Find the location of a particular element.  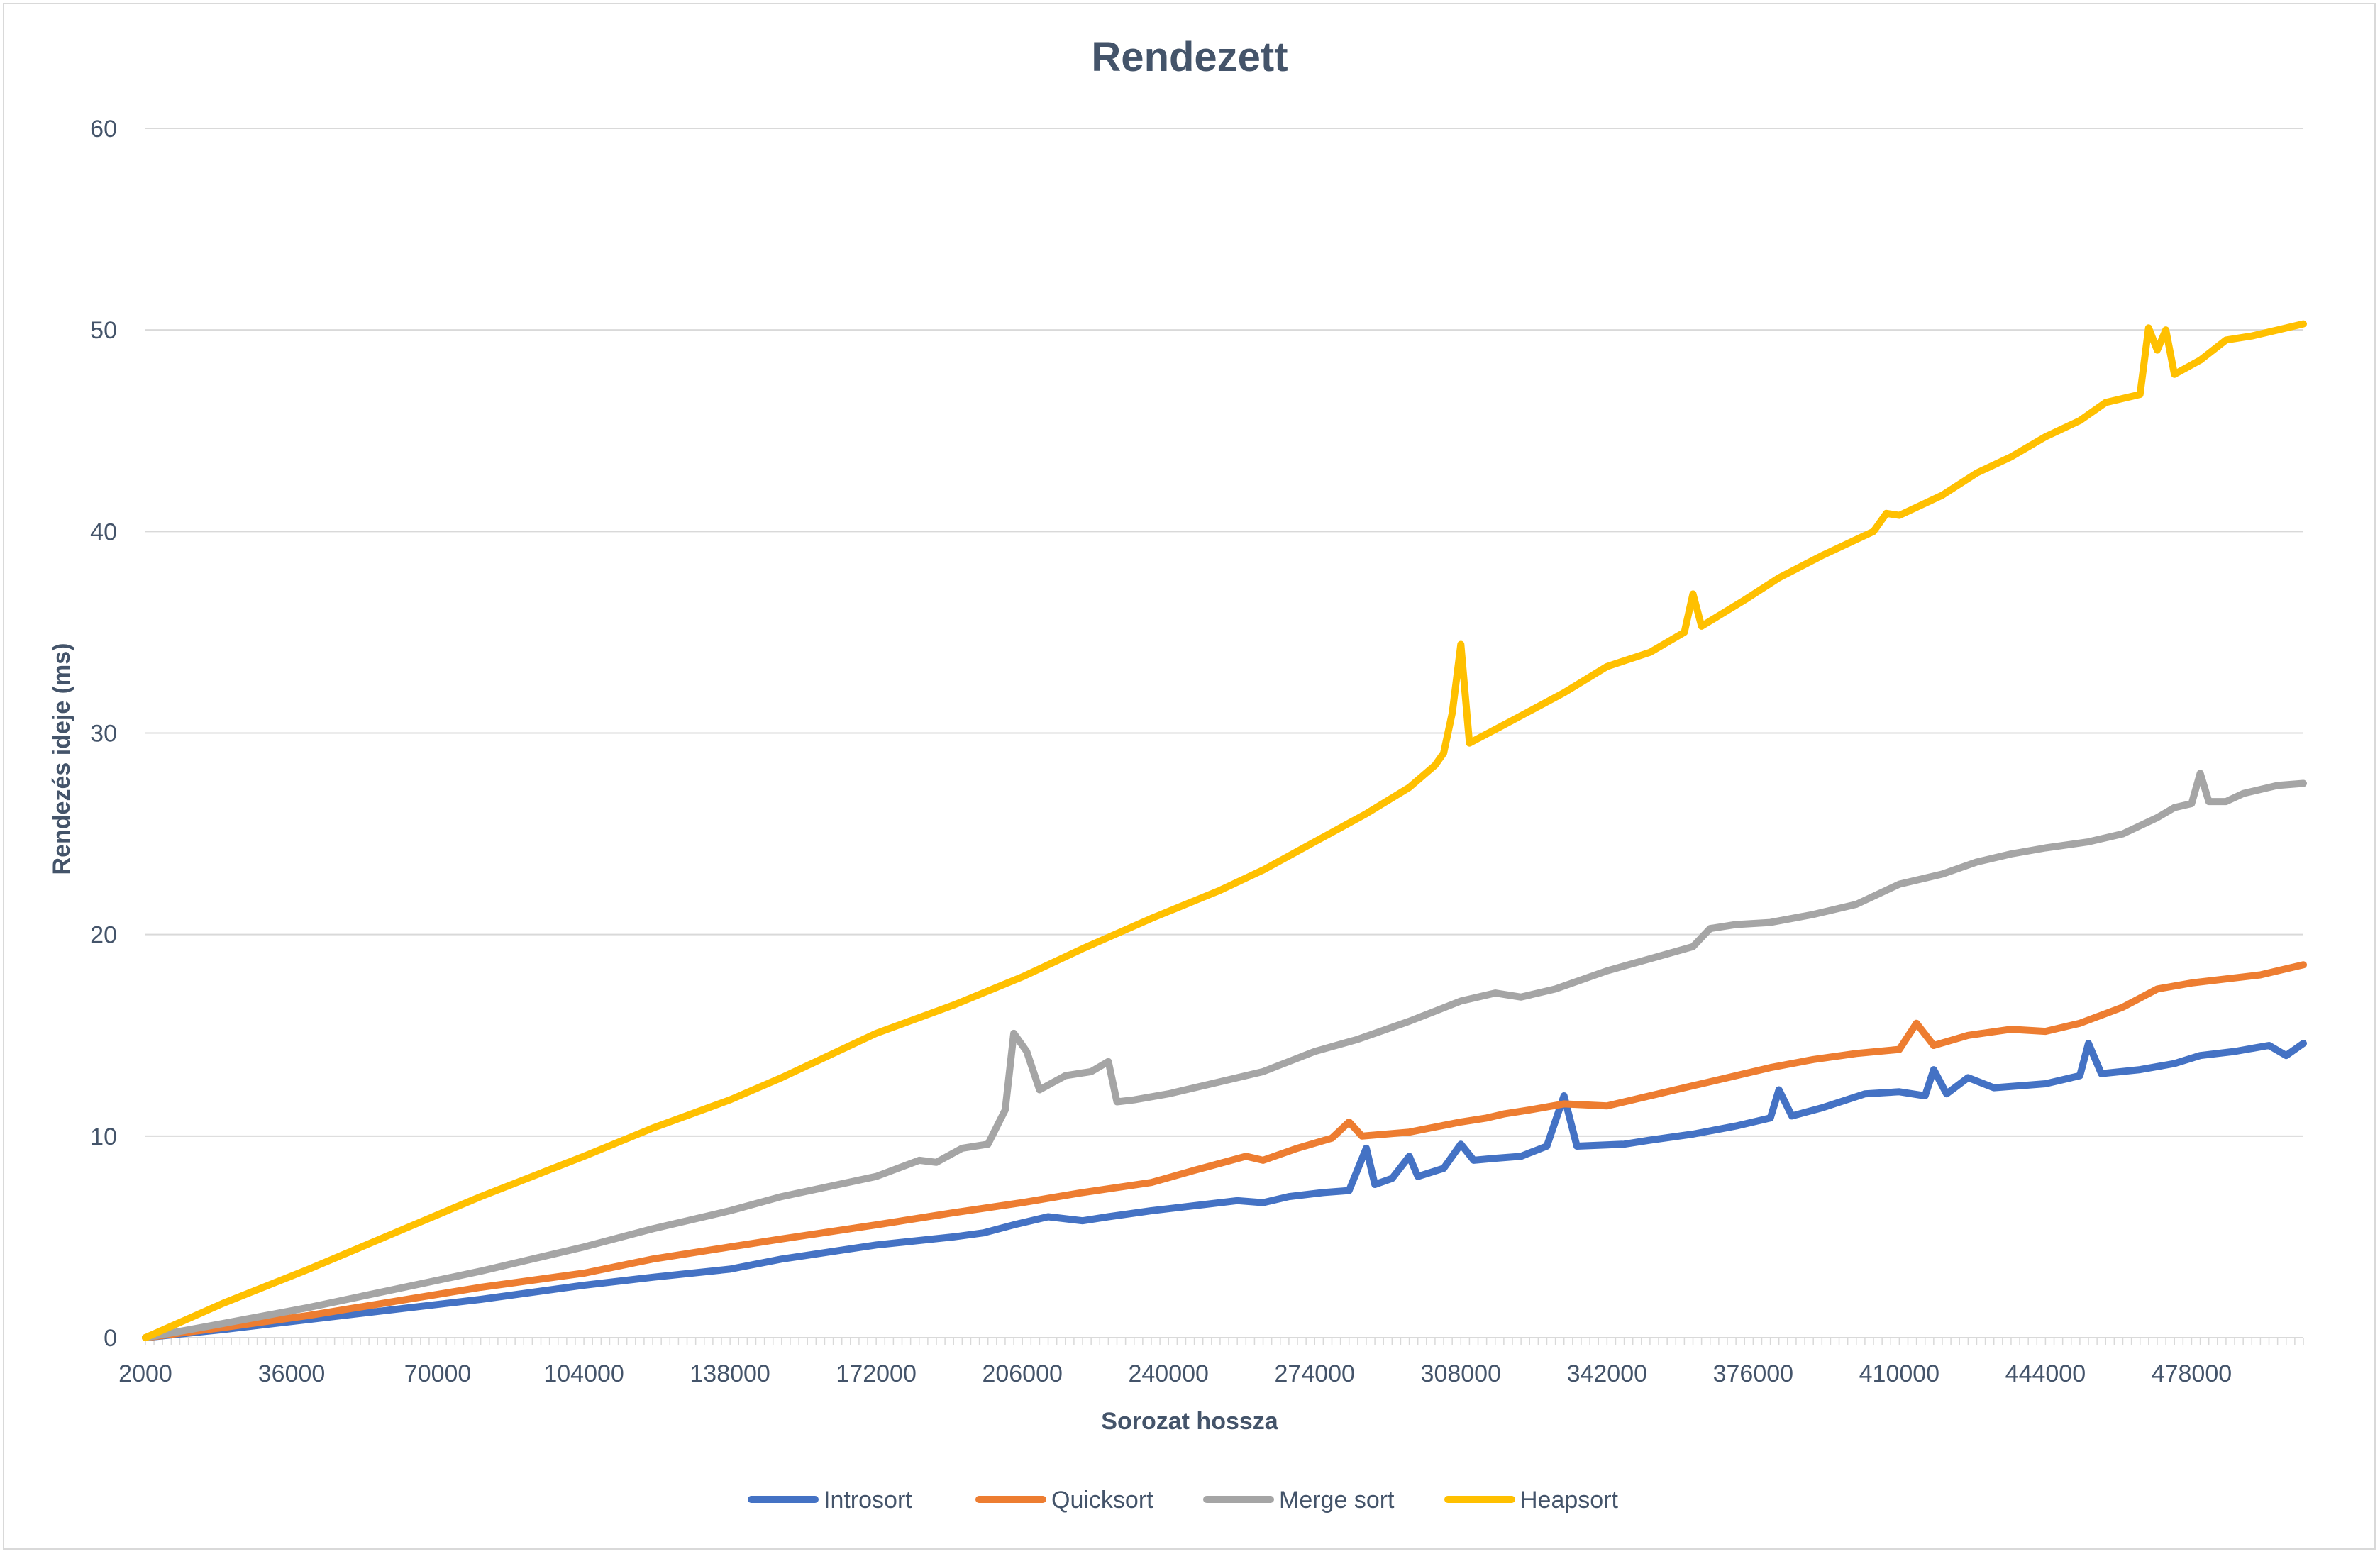

x-tick-label: 70000 is located at coordinates (438, 1373).